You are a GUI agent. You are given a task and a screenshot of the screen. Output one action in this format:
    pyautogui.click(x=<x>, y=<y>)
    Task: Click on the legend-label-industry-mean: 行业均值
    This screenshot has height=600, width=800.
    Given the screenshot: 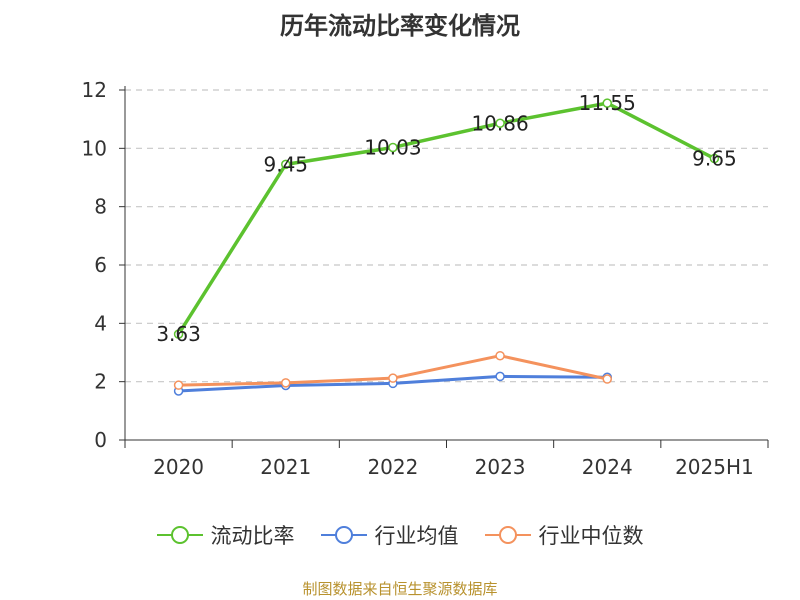 What is the action you would take?
    pyautogui.click(x=416, y=536)
    